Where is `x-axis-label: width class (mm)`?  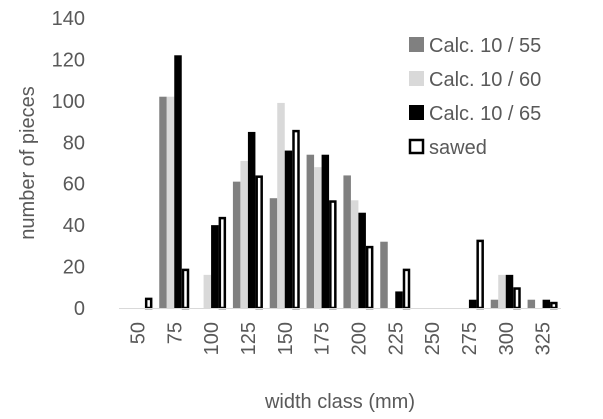 x-axis-label: width class (mm) is located at coordinates (339, 402).